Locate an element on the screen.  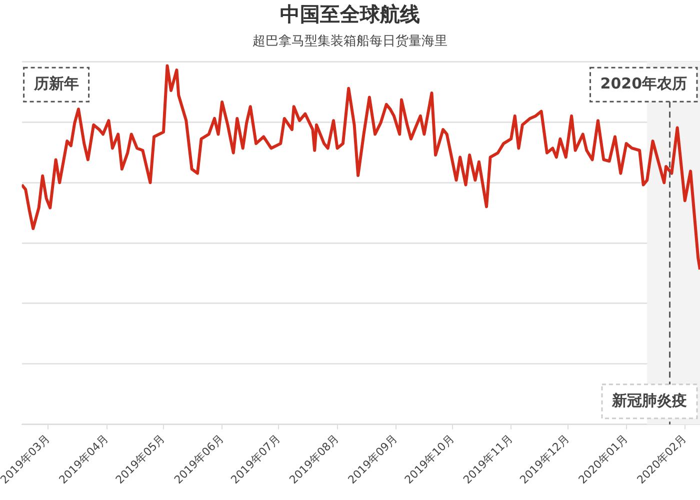
band-label: 新冠肺炎疫 is located at coordinates (649, 400).